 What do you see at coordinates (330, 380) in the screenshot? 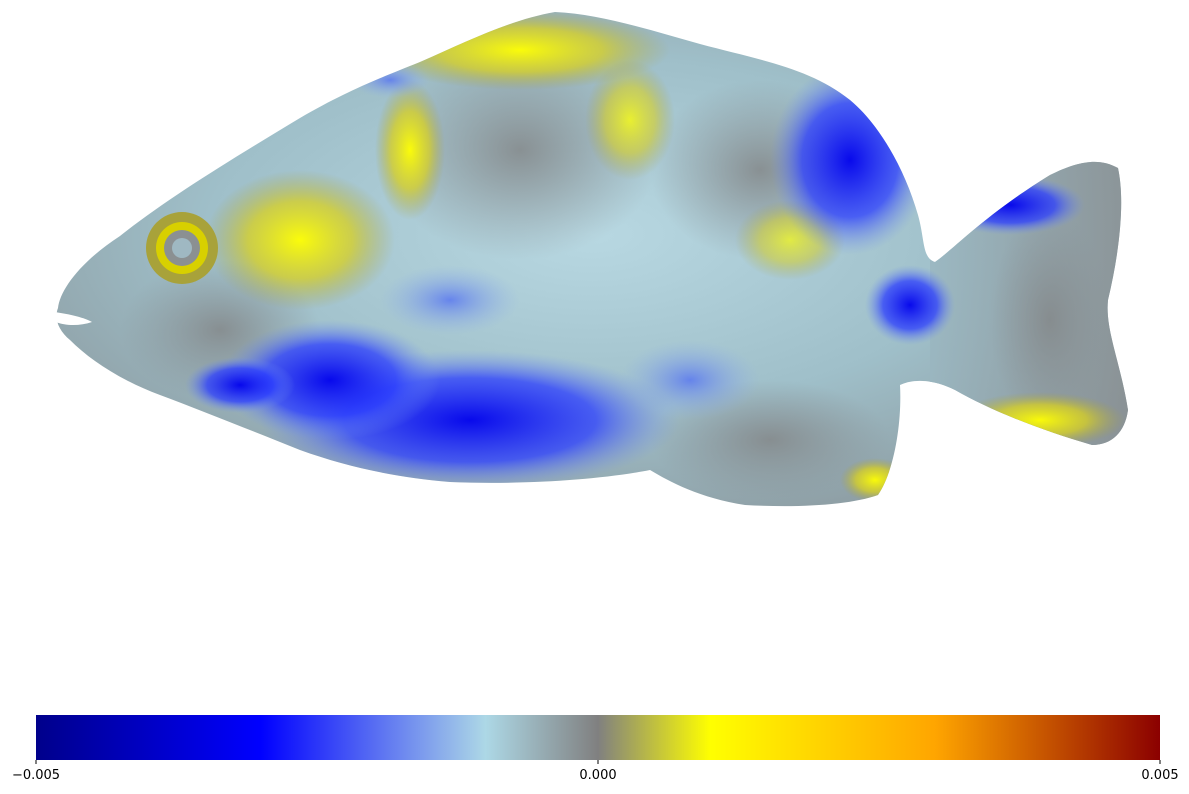
I see `blue-patch-throat` at bounding box center [330, 380].